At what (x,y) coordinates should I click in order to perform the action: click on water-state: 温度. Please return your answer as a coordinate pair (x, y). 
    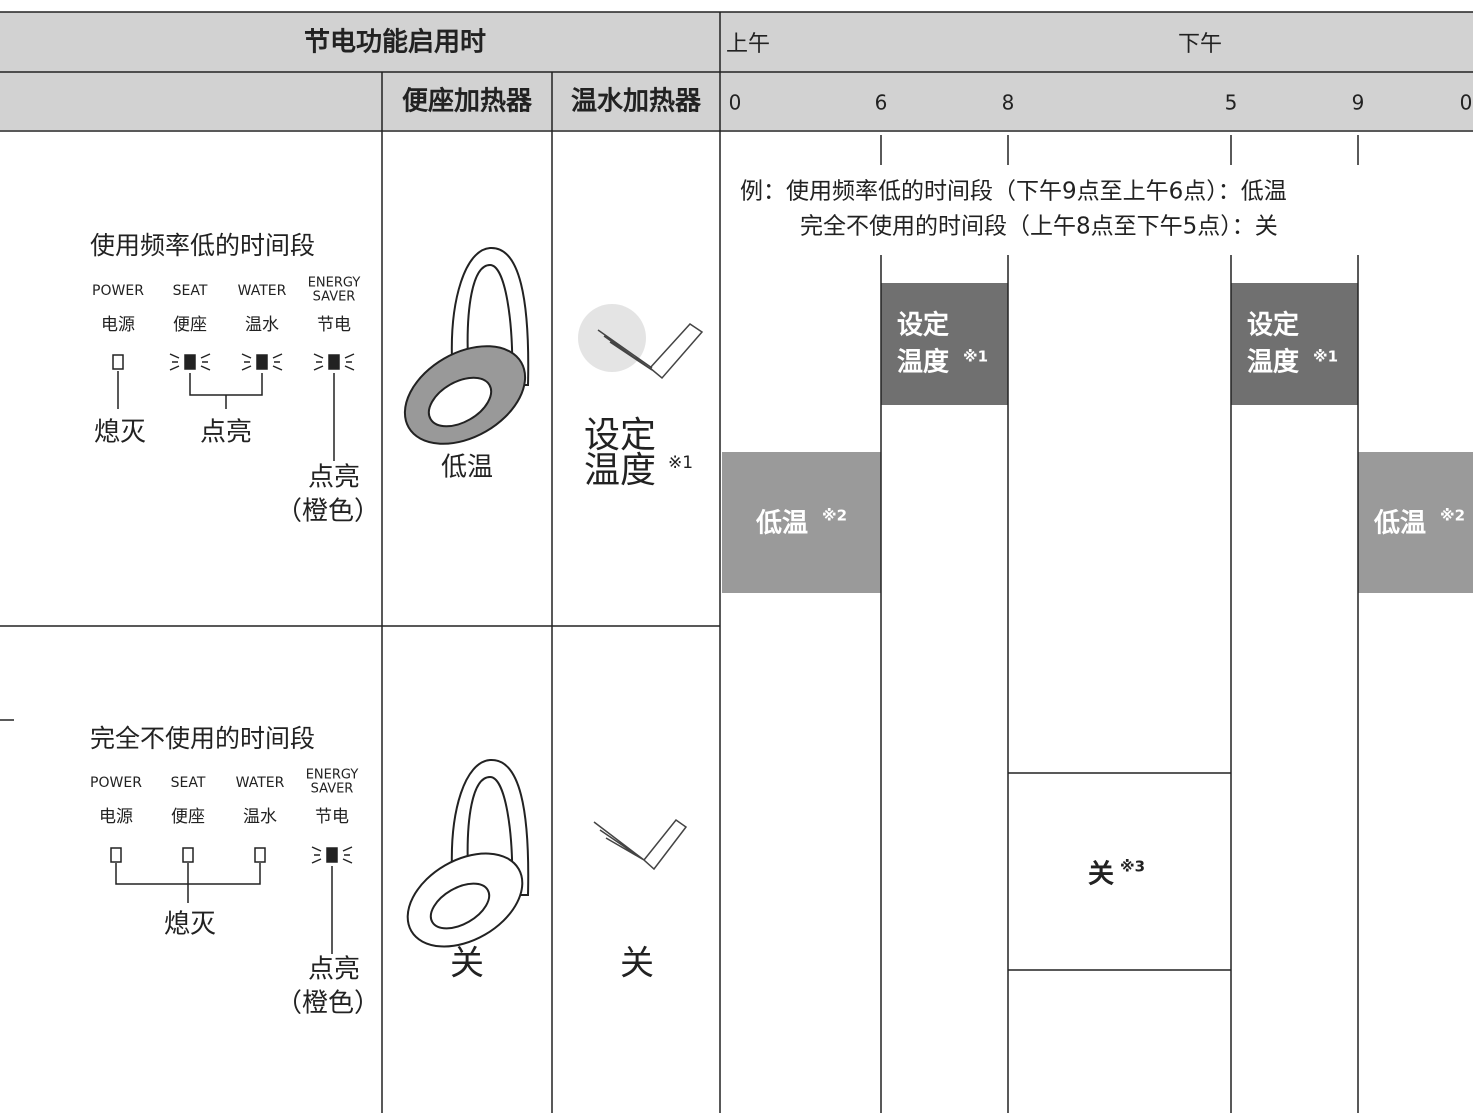
    Looking at the image, I should click on (620, 470).